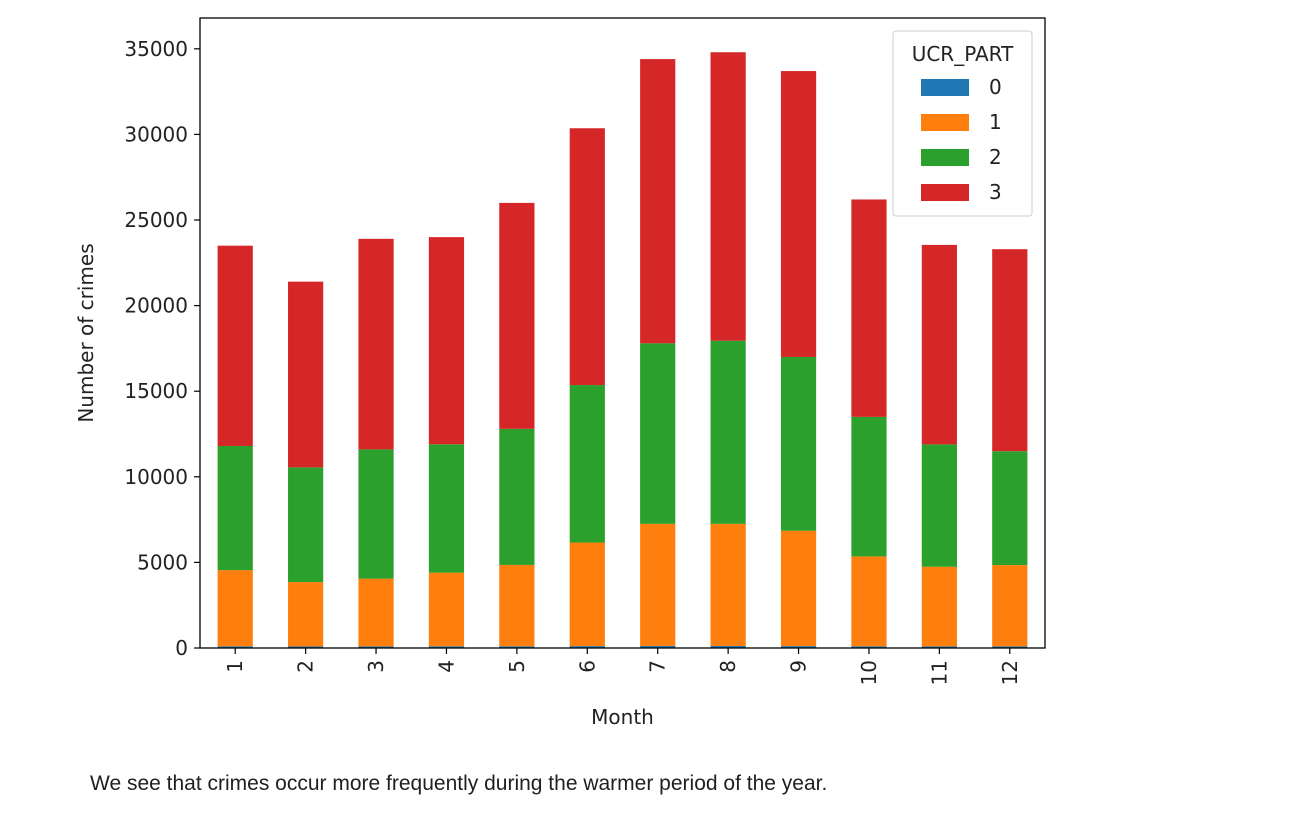 The image size is (1294, 830). I want to click on legend: UCR_PART 0 1 2 3, so click(962, 123).